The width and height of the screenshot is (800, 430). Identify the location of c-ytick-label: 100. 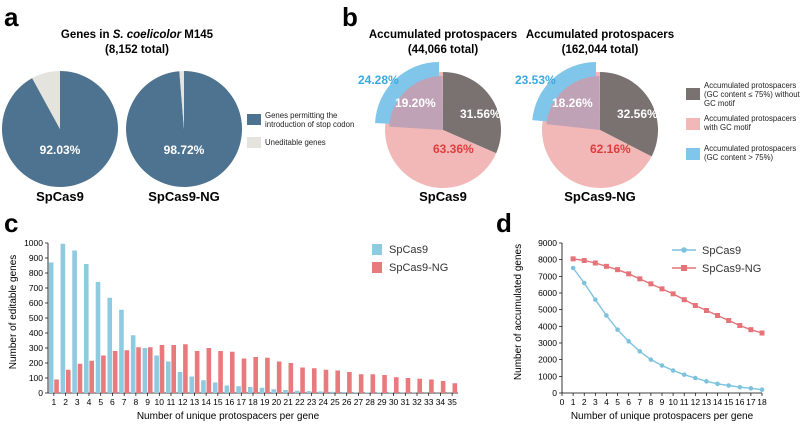
(36, 378).